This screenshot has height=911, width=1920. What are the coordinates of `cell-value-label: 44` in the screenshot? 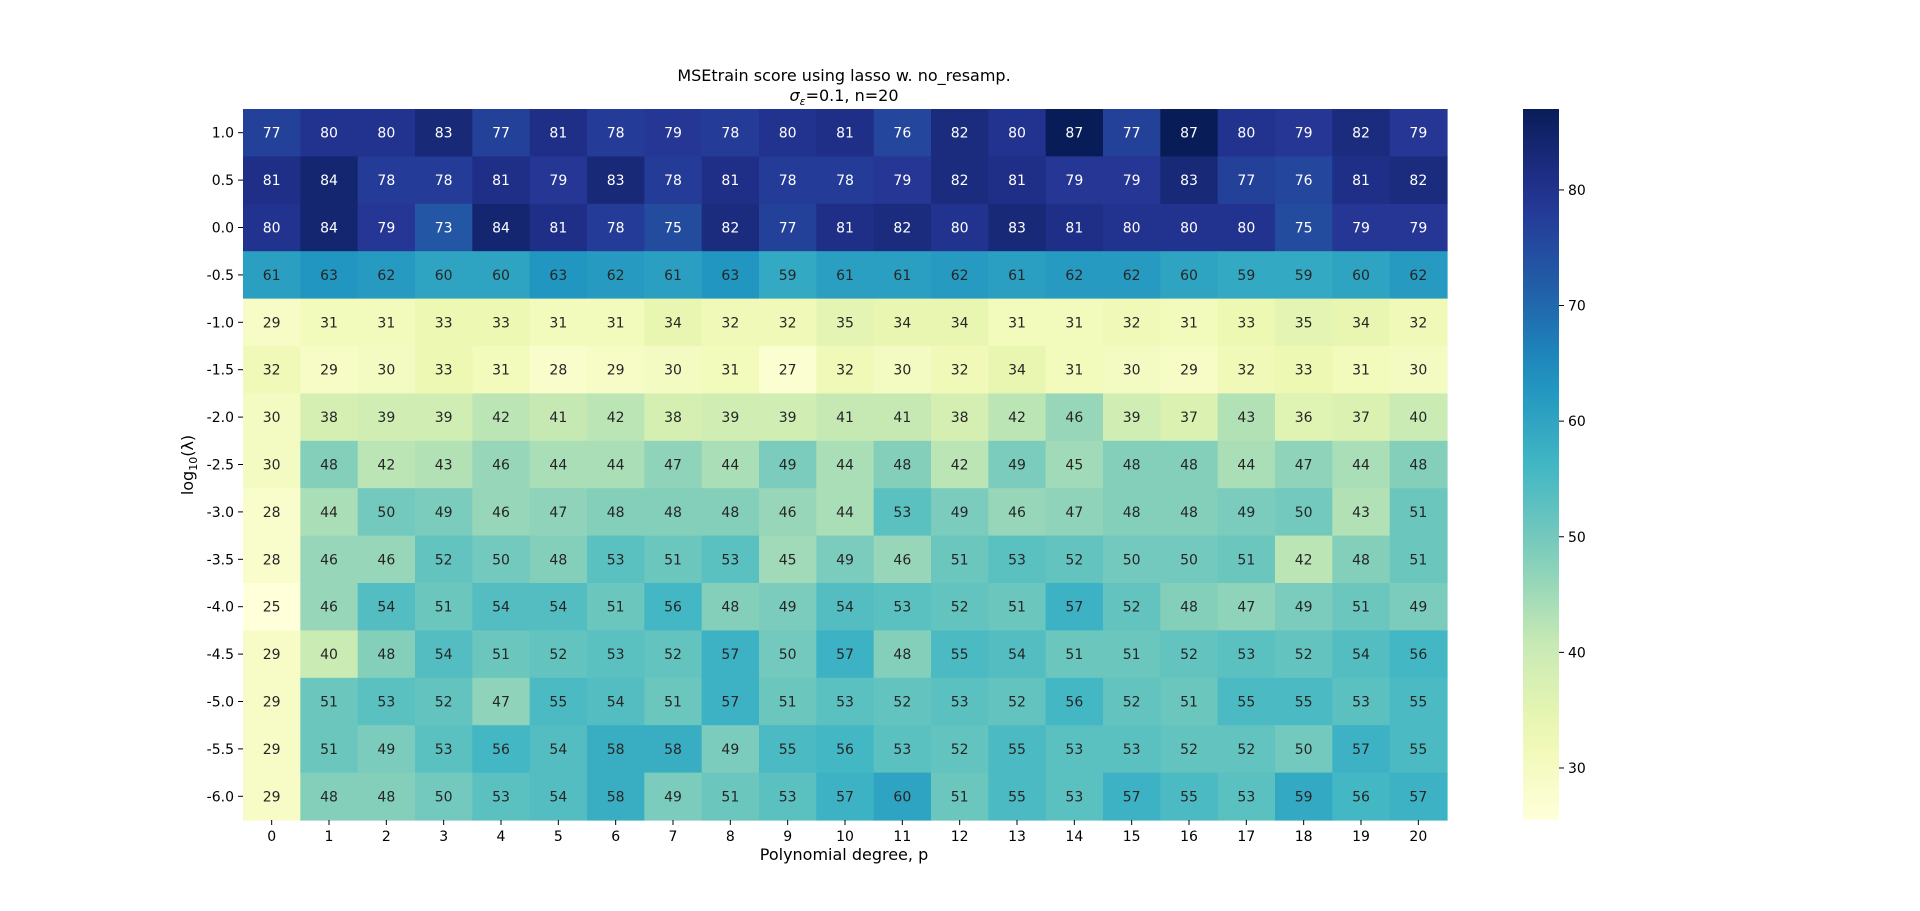 It's located at (845, 466).